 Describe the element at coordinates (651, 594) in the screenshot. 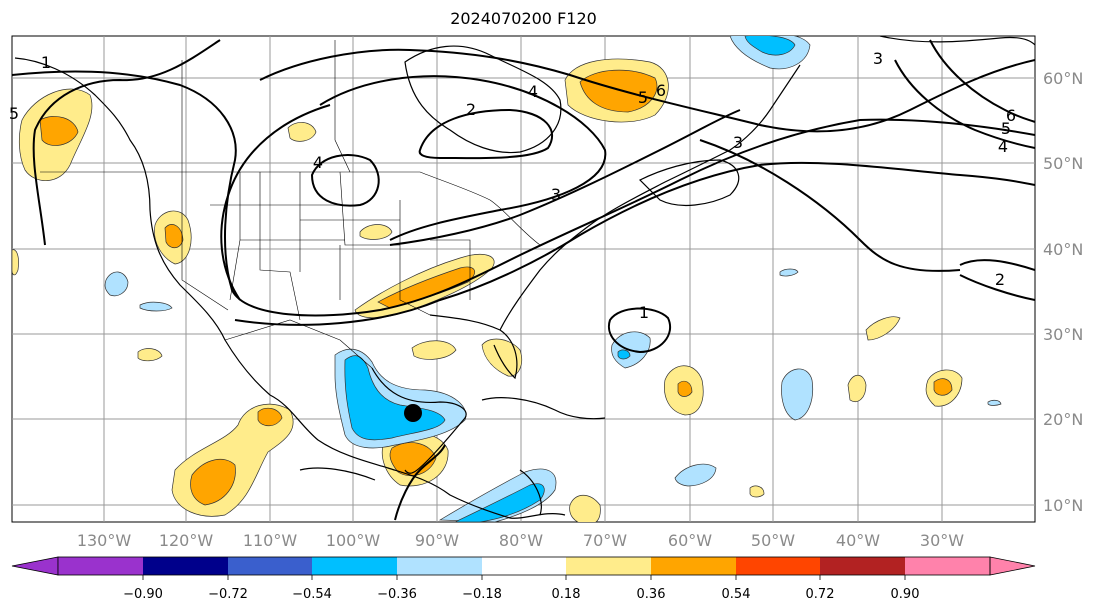

I see `colorbar-tick-label: 0.36` at that location.